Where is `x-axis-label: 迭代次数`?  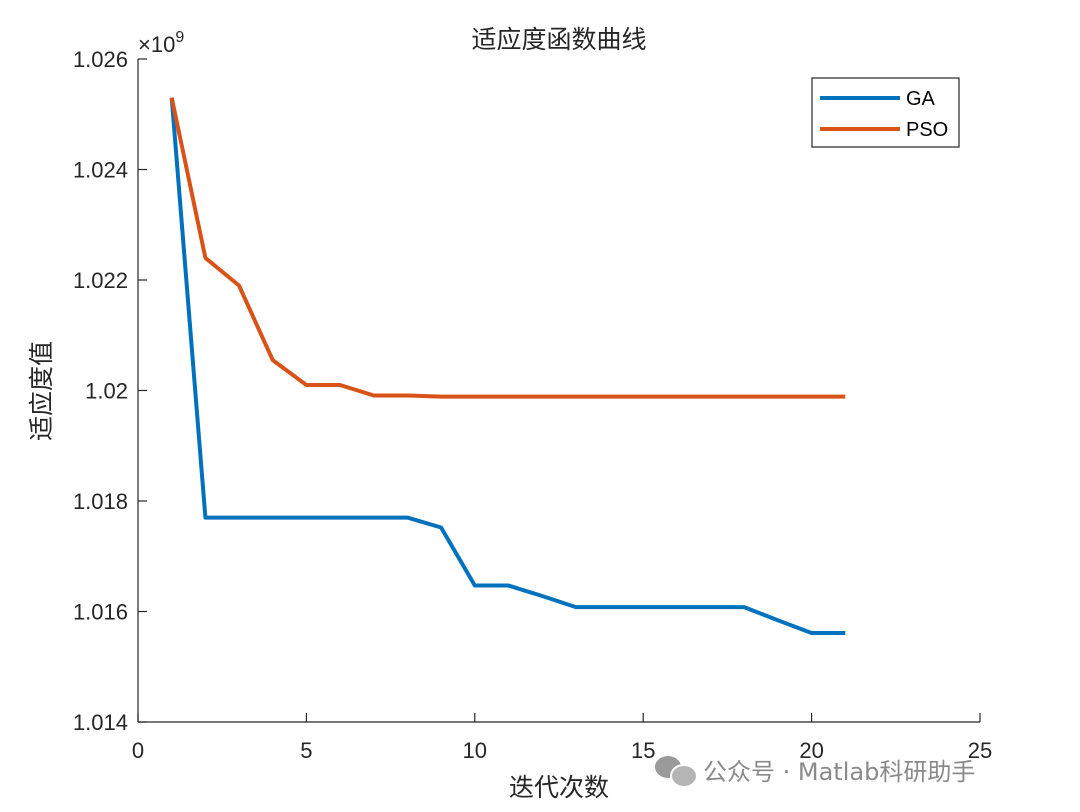 x-axis-label: 迭代次数 is located at coordinates (559, 787).